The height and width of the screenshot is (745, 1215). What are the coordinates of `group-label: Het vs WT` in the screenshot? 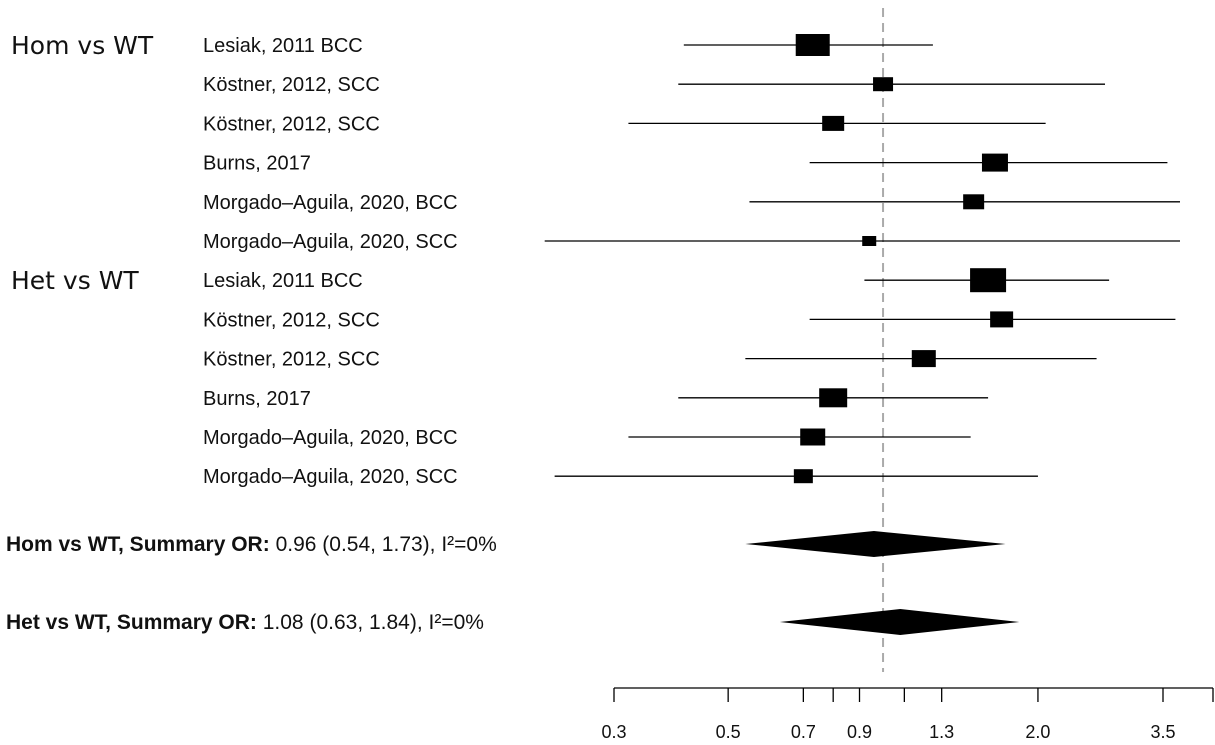 It's located at (75, 280).